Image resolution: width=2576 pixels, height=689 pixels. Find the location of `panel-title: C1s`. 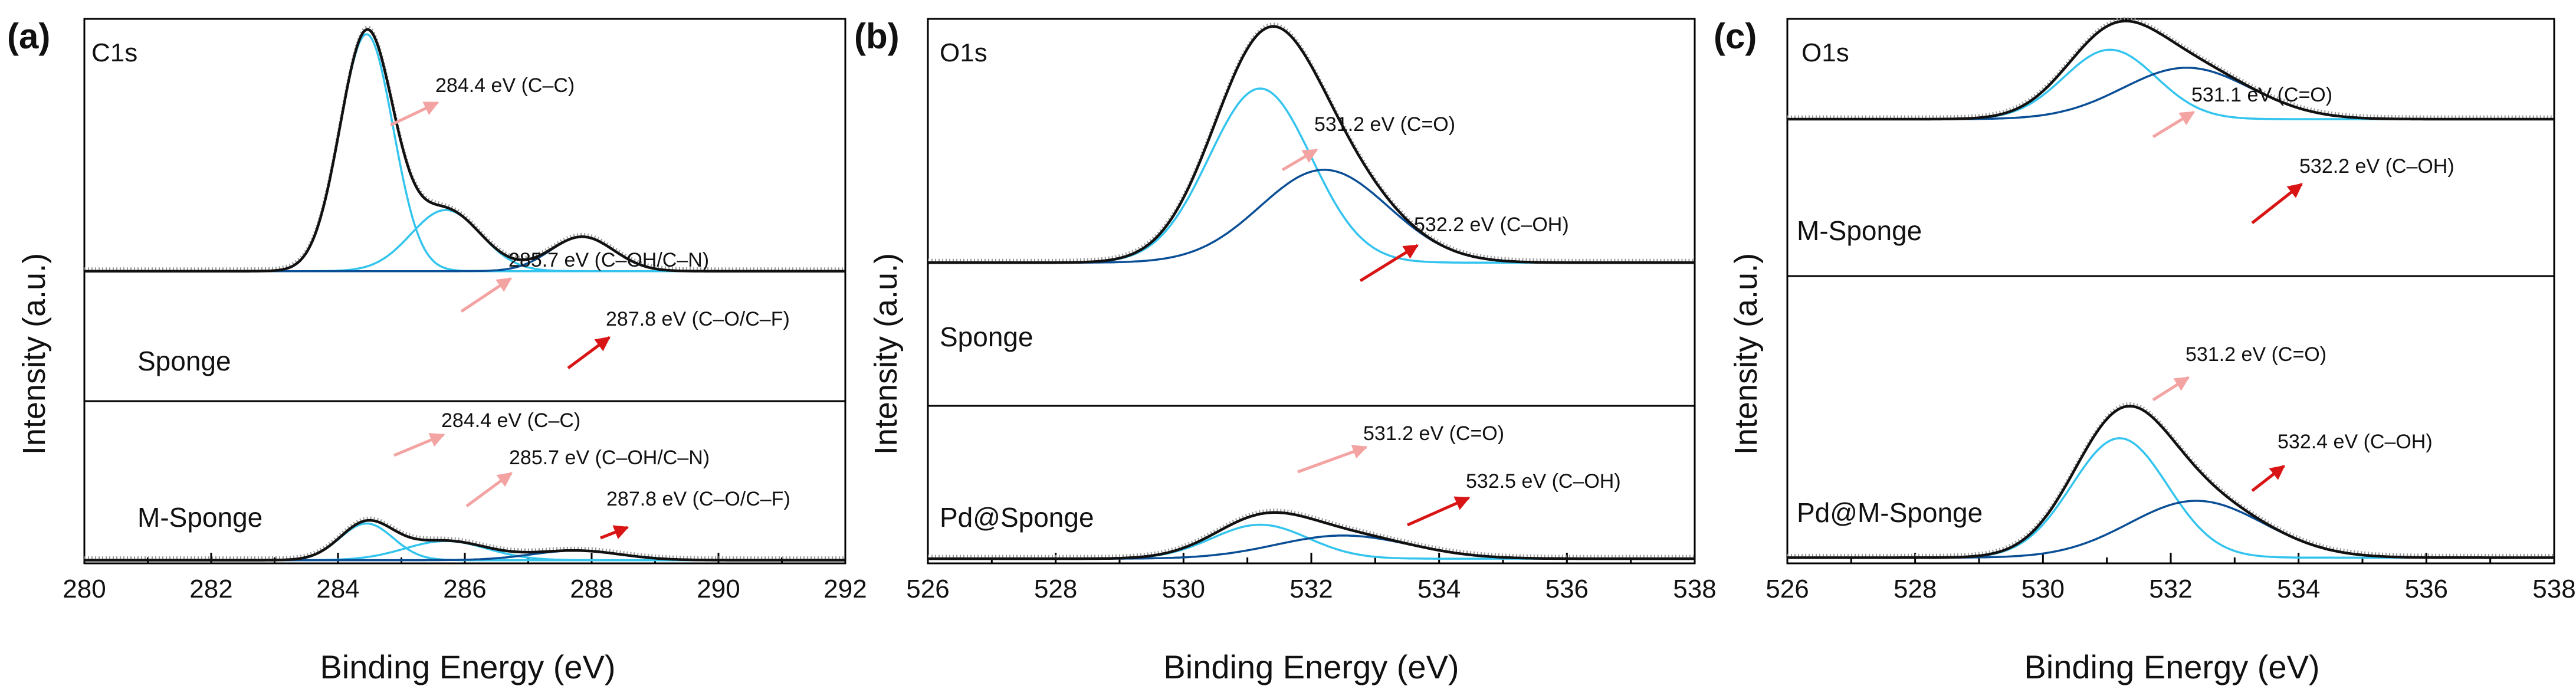

panel-title: C1s is located at coordinates (114, 52).